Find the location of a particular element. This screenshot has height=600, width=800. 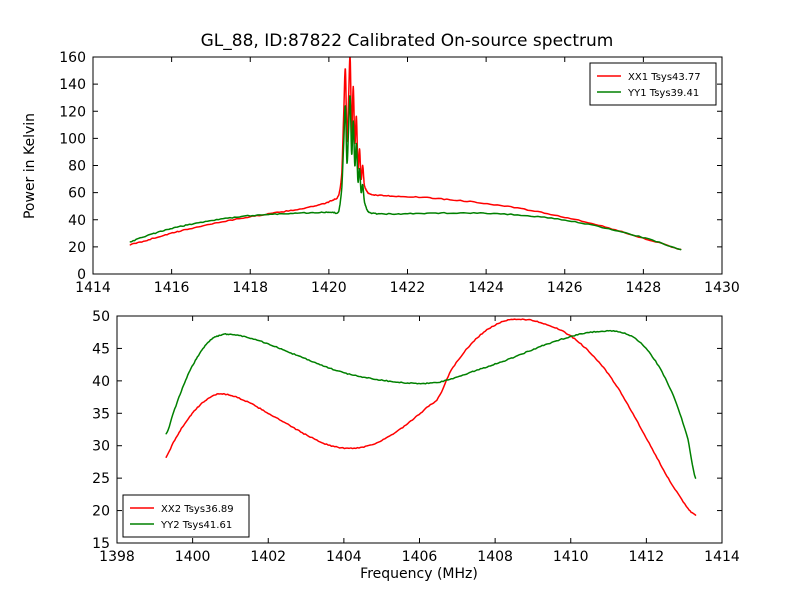

x-tick-label: 1400 is located at coordinates (193, 557).